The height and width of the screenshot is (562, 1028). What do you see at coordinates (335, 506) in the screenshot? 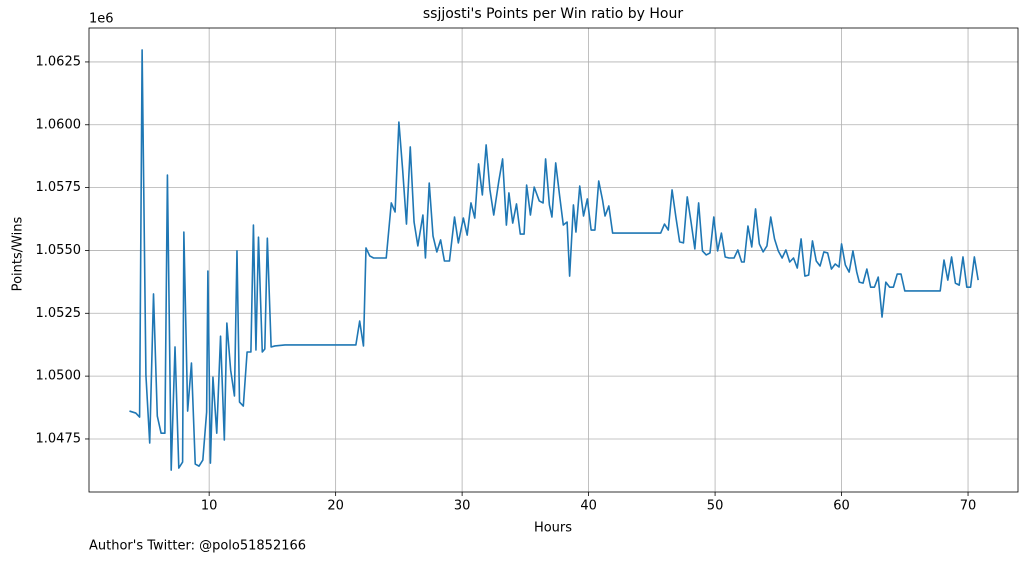
I see `x-tick-label: 20` at bounding box center [335, 506].